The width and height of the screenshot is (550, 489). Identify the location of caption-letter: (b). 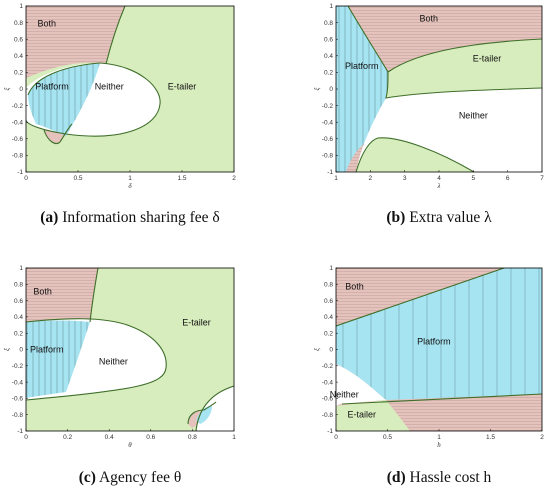
(395, 217).